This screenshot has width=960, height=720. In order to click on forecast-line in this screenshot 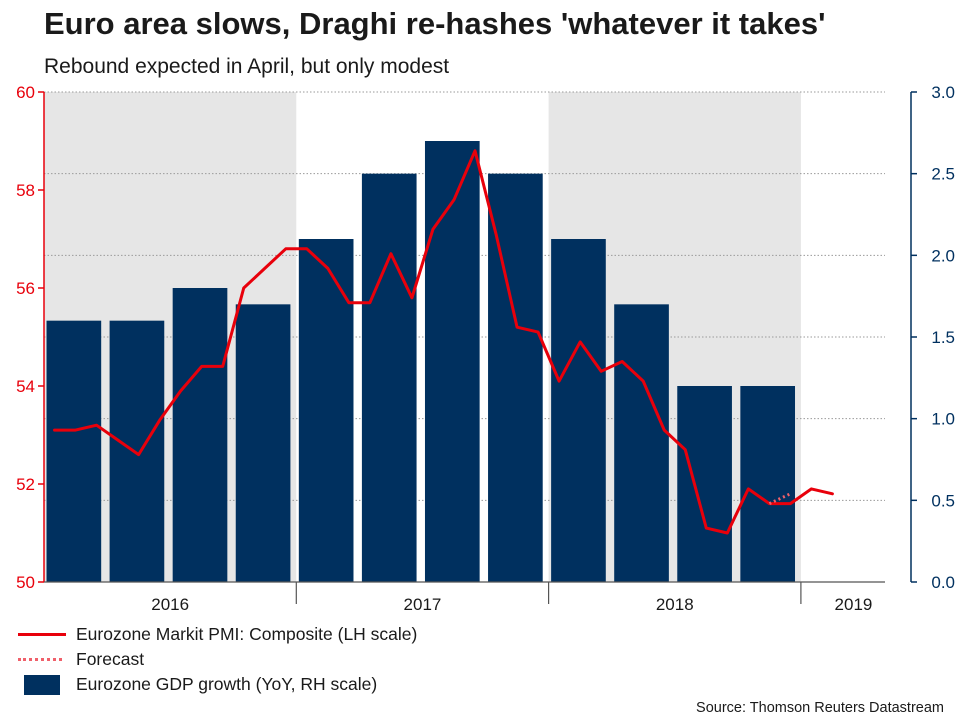, I will do `click(780, 498)`.